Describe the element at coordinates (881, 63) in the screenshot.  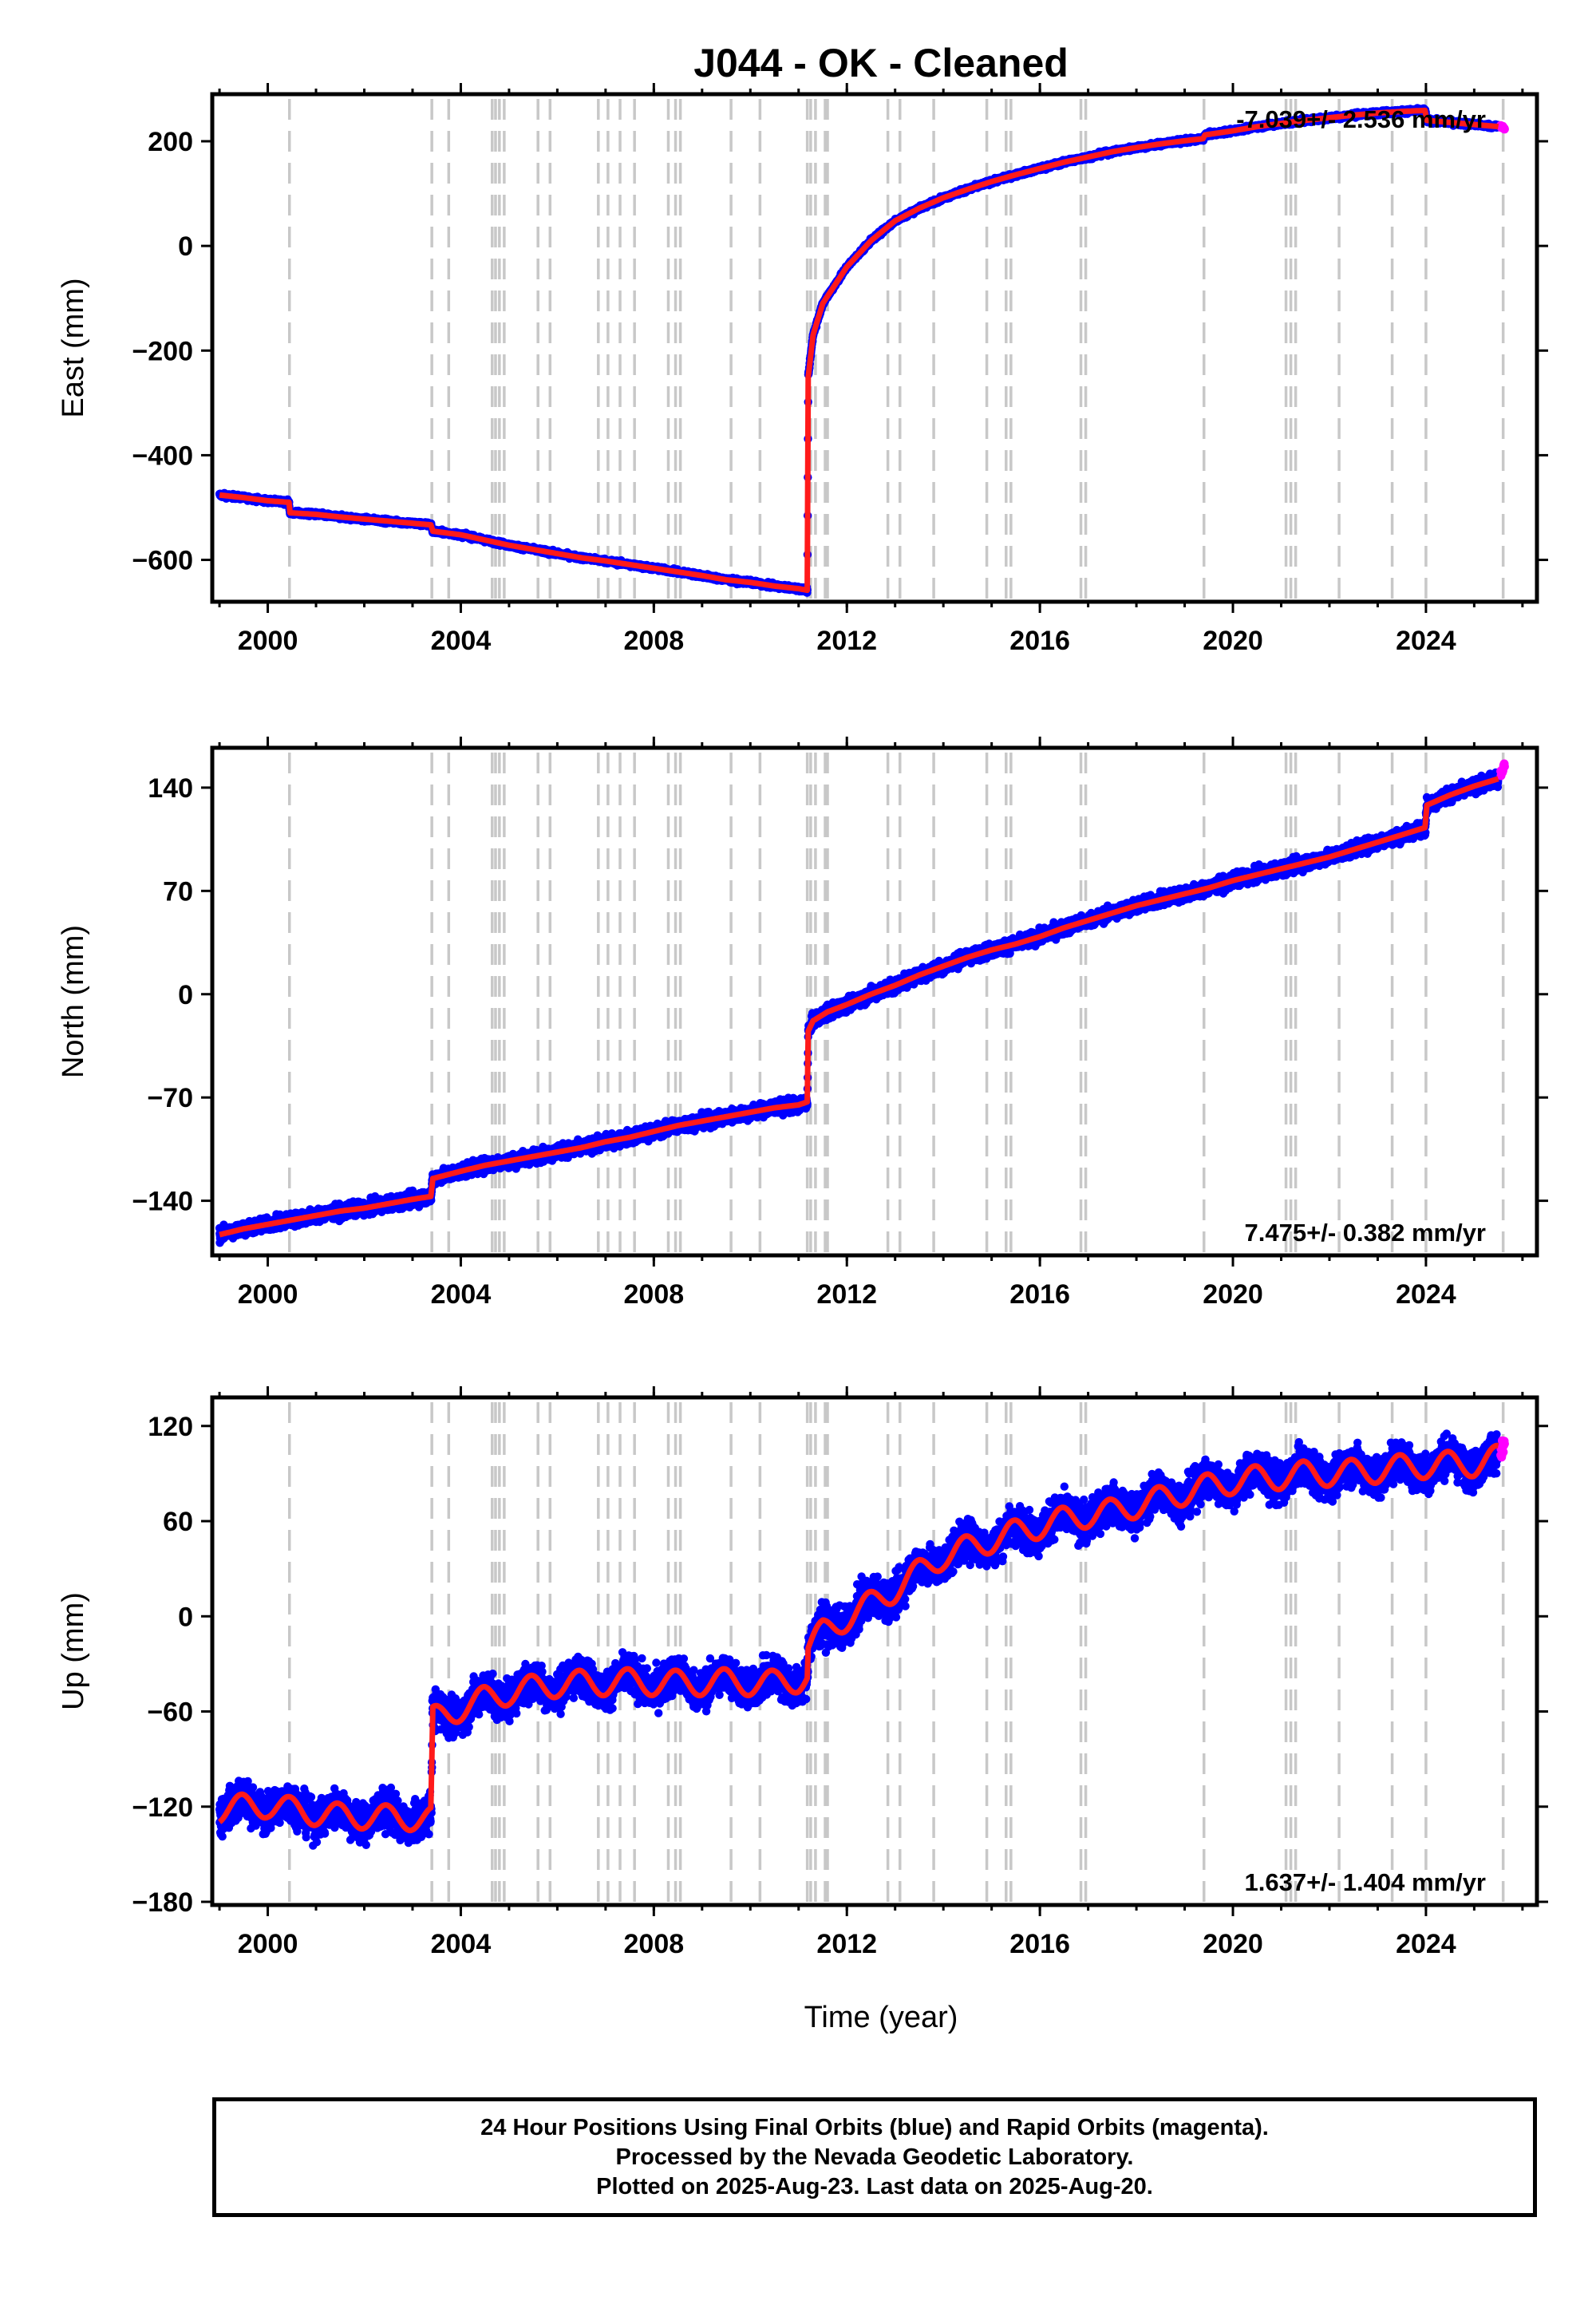
I see `chart-title: J044 - OK - Cleaned` at that location.